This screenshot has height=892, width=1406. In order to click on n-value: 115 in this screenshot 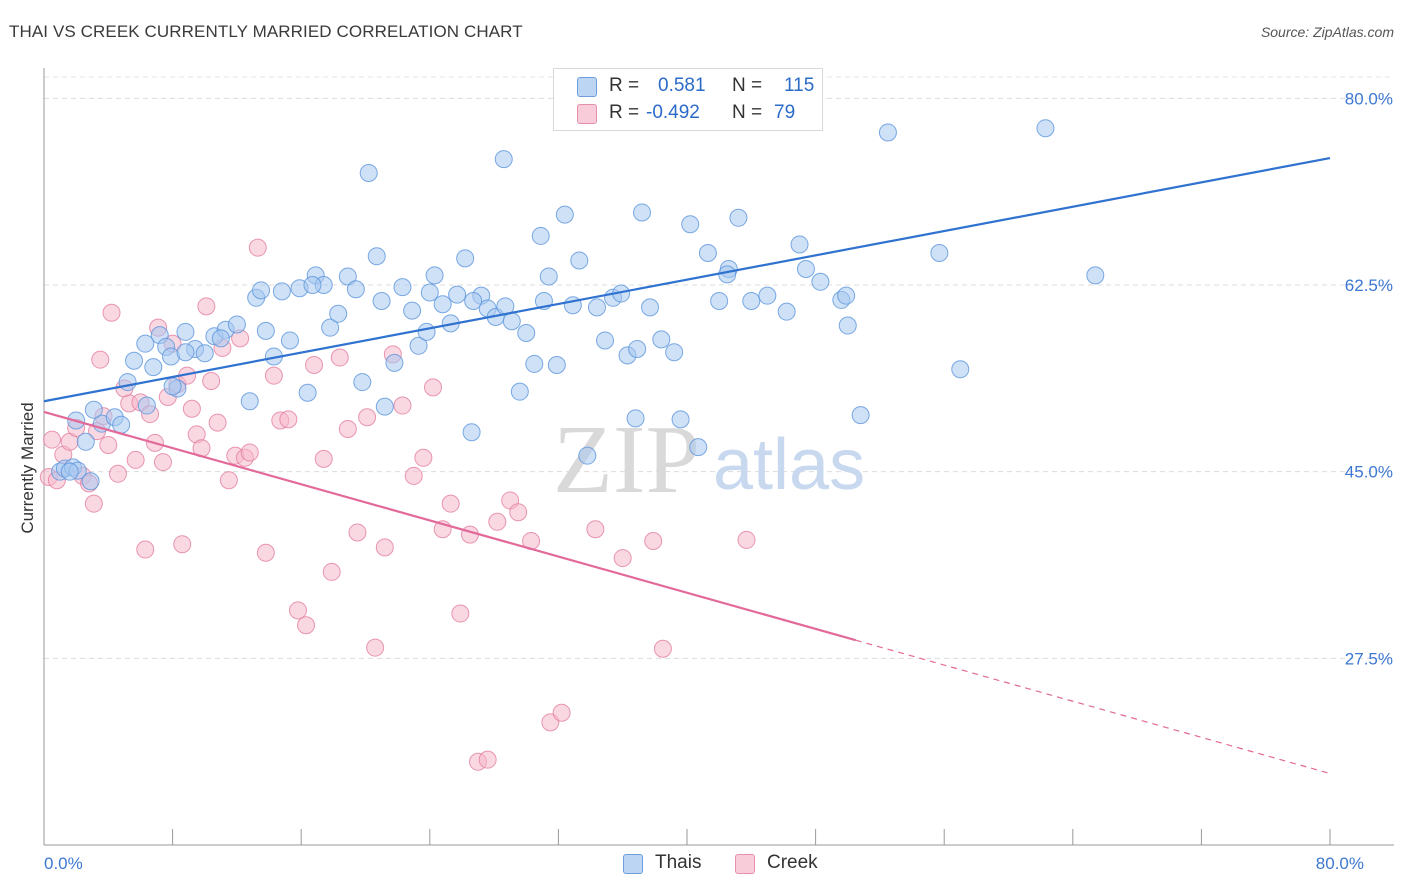, I will do `click(799, 85)`.